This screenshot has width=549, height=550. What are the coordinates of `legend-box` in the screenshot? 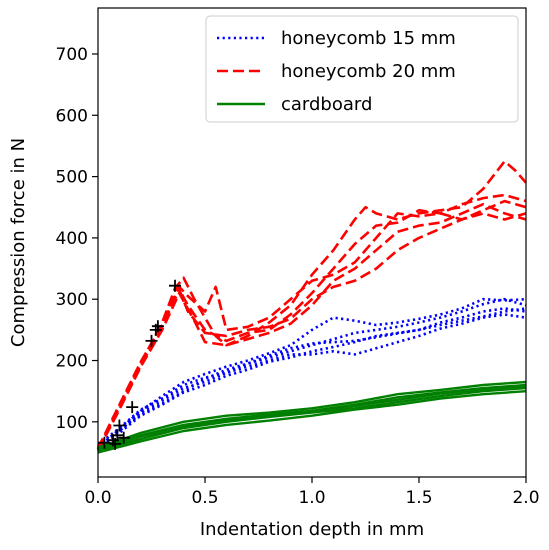 It's located at (362, 69).